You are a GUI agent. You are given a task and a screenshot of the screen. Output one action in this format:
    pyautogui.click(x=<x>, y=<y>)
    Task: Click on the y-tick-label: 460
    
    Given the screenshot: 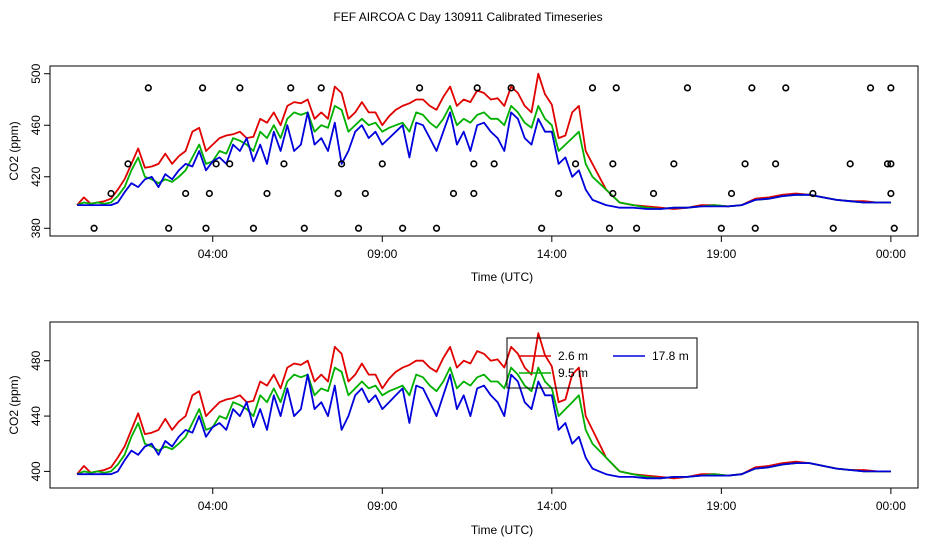 What is the action you would take?
    pyautogui.click(x=36, y=125)
    